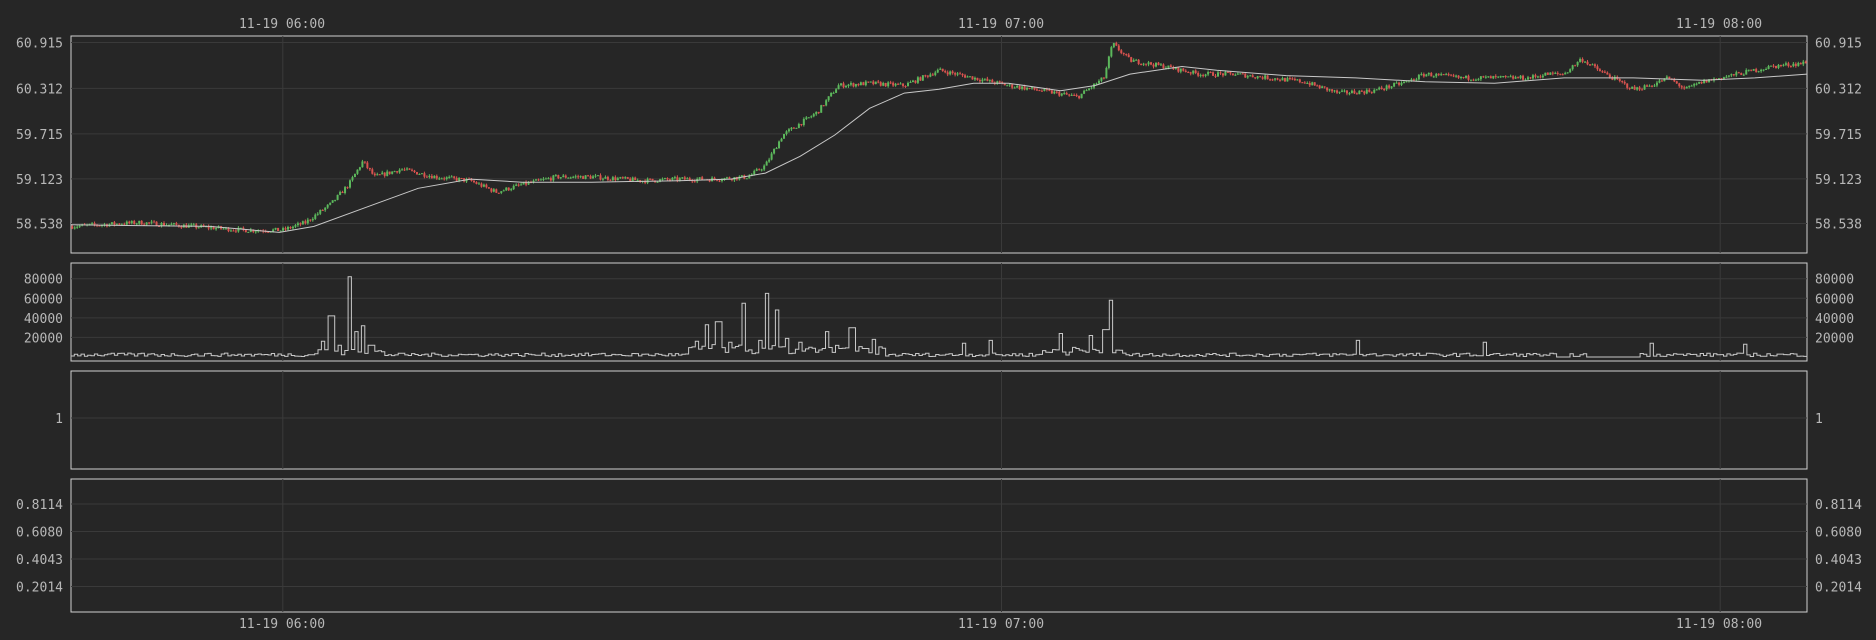 Image resolution: width=1876 pixels, height=640 pixels. Describe the element at coordinates (39, 560) in the screenshot. I see `y-tick-label-left: 0.4043` at that location.